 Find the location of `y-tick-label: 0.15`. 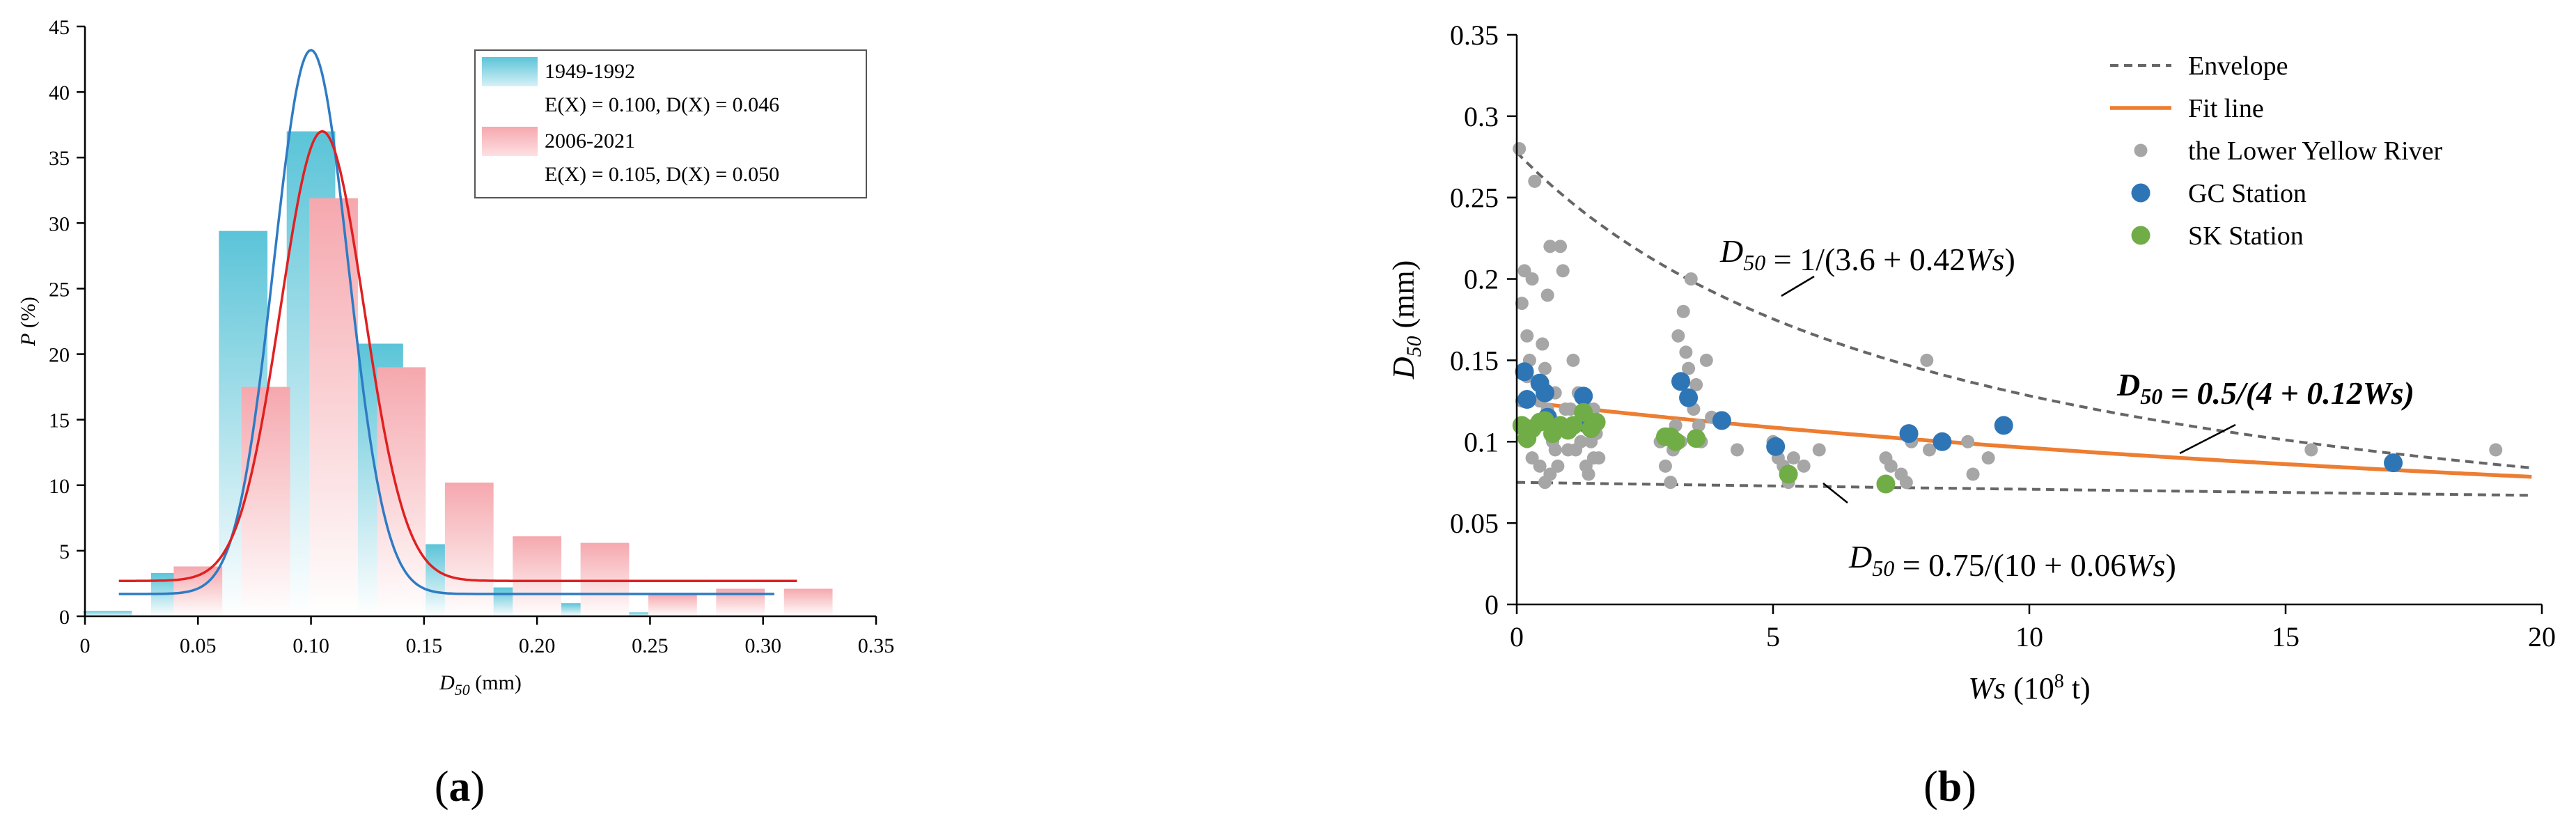

y-tick-label: 0.15 is located at coordinates (1474, 360).